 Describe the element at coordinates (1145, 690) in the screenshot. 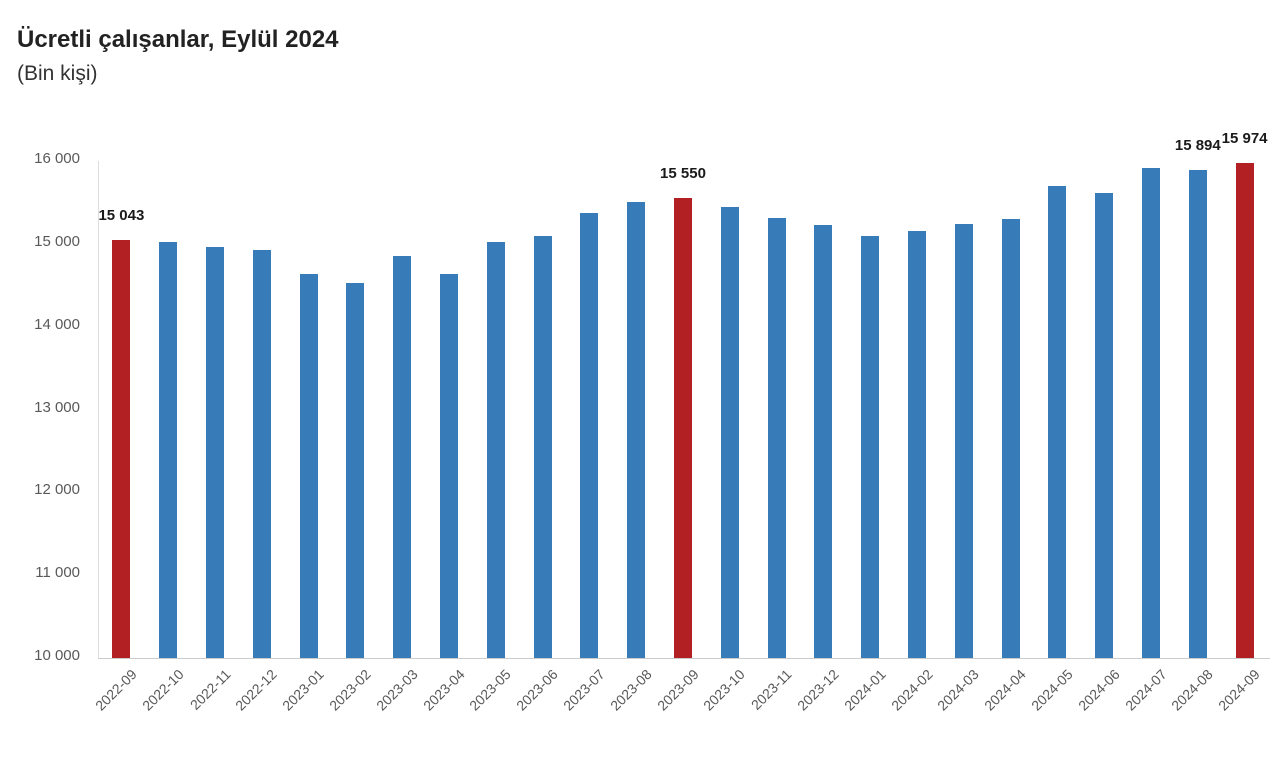

I see `x-tick-label: 2024-07` at that location.